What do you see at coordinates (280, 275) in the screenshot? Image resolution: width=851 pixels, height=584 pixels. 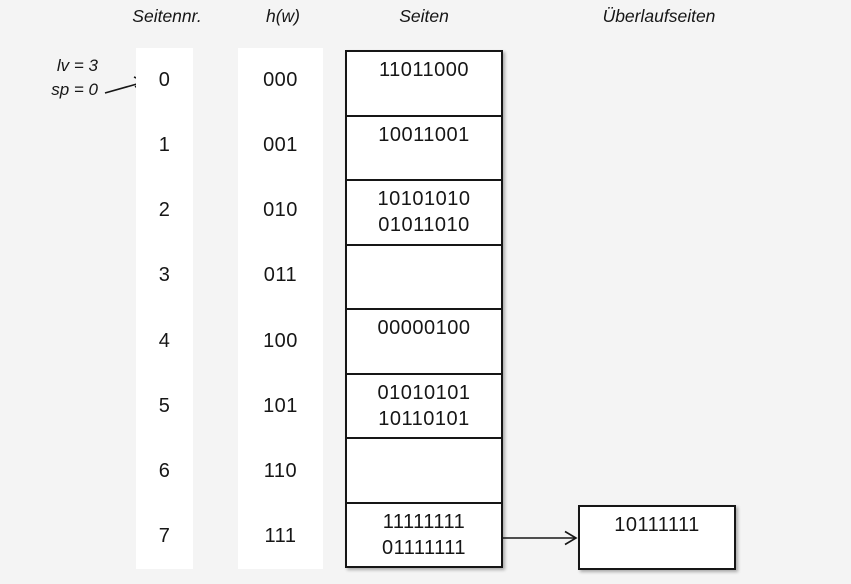 I see `hash-value: 011` at bounding box center [280, 275].